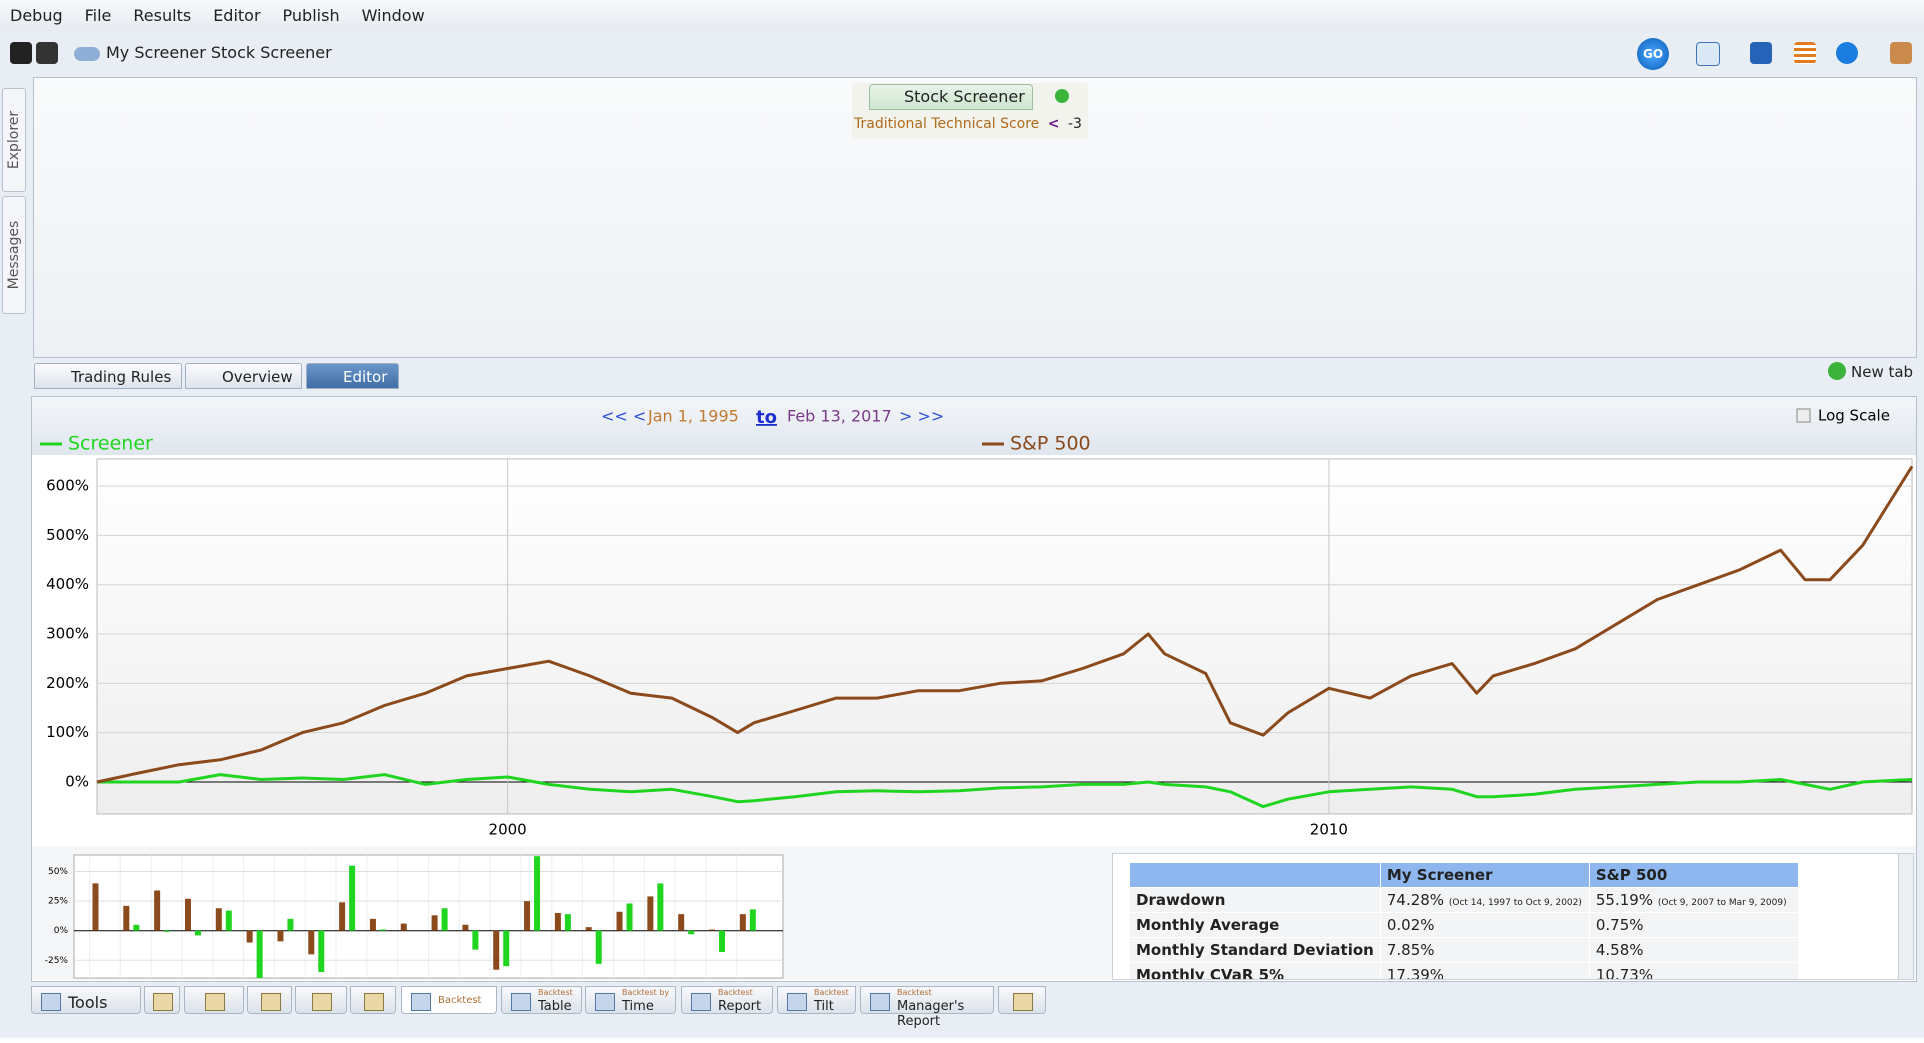 The width and height of the screenshot is (1924, 1043). What do you see at coordinates (740, 1006) in the screenshot?
I see `tab-label: Report` at bounding box center [740, 1006].